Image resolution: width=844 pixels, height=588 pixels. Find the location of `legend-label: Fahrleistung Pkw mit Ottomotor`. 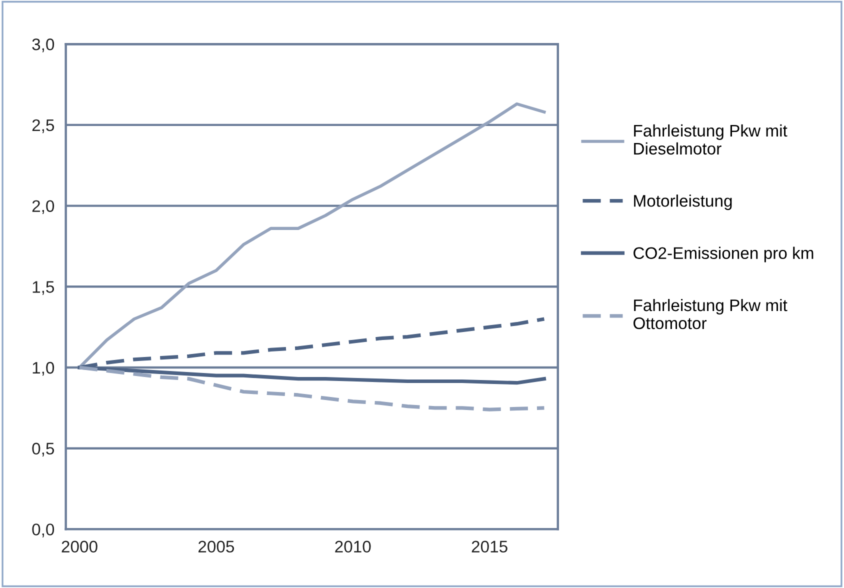

legend-label: Fahrleistung Pkw mit Ottomotor is located at coordinates (711, 314).